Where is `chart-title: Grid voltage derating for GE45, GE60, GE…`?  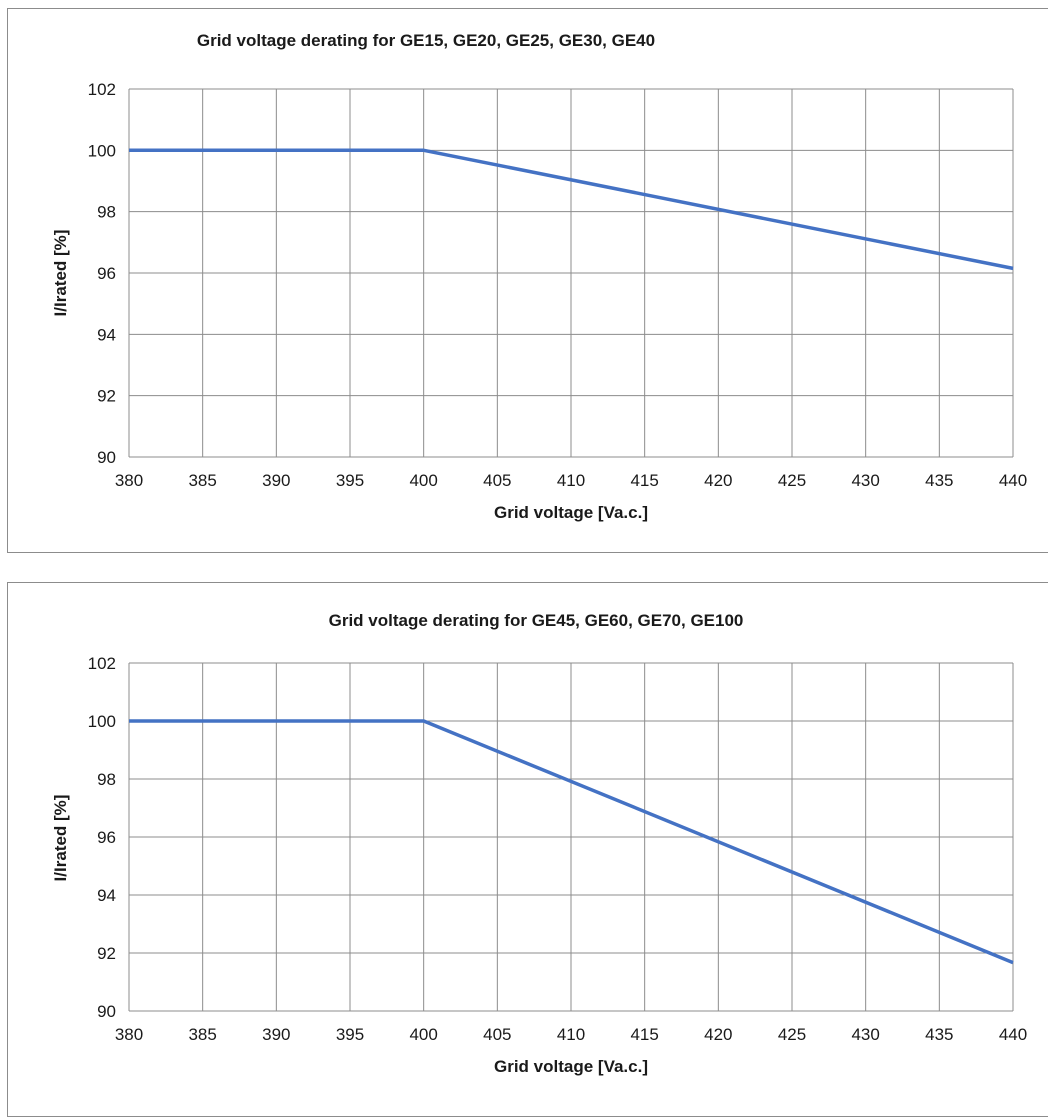
chart-title: Grid voltage derating for GE45, GE60, GE… is located at coordinates (536, 620).